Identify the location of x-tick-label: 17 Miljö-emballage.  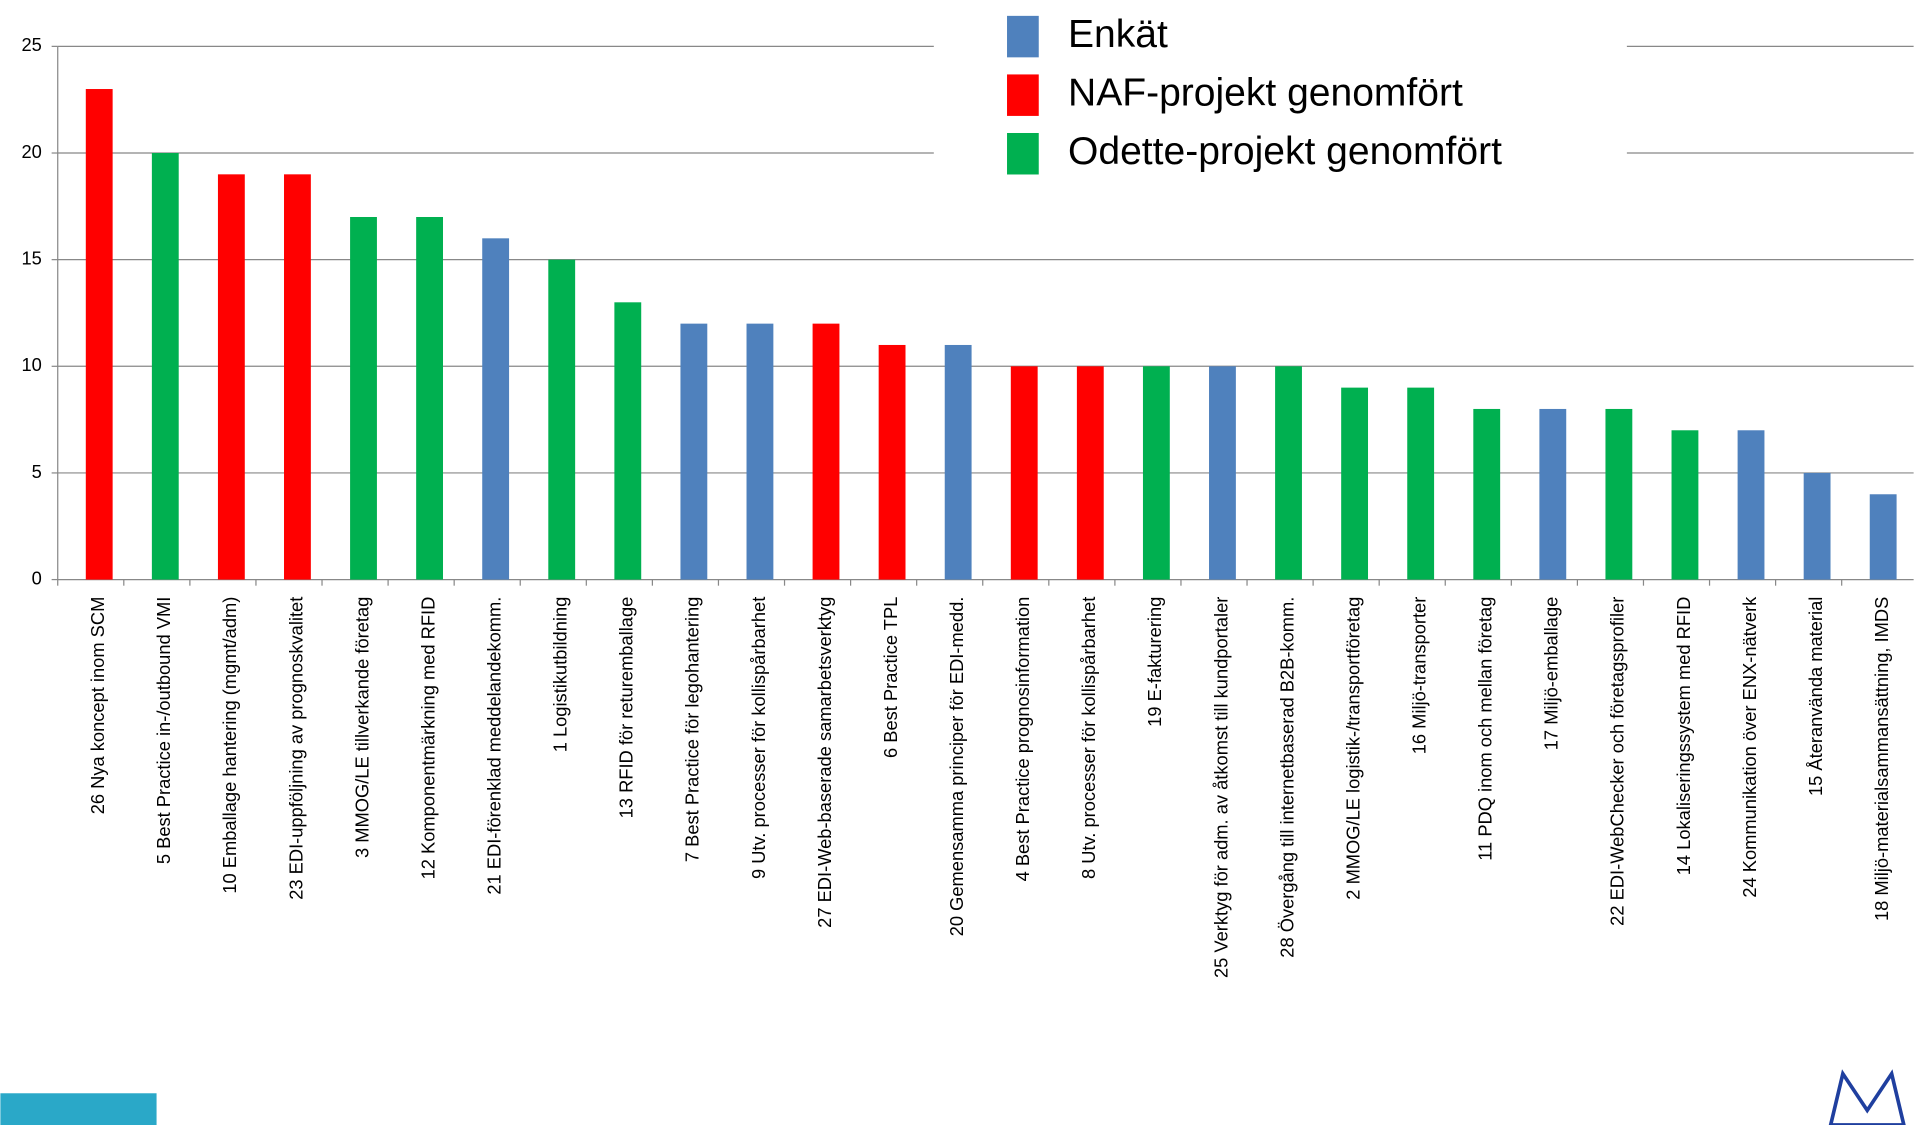
(1551, 674).